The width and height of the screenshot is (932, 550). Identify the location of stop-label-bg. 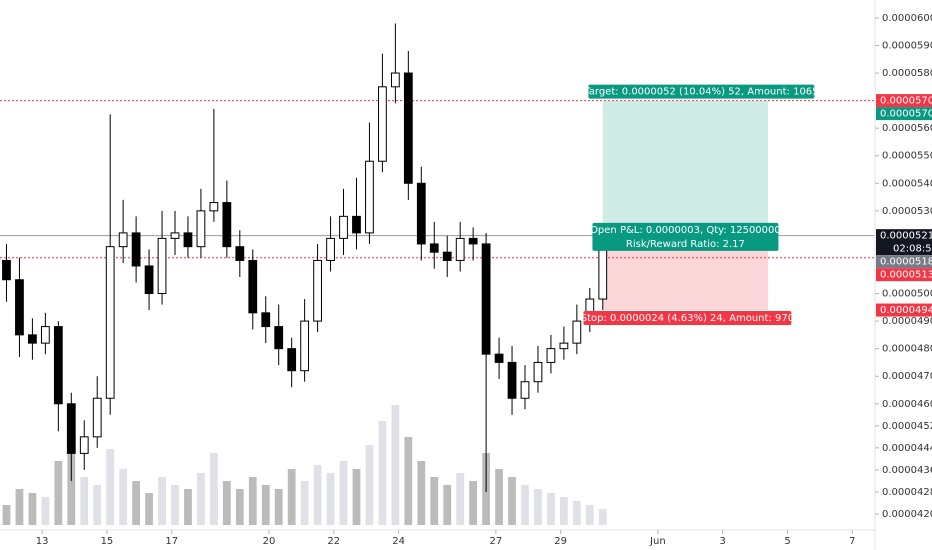
(687, 318).